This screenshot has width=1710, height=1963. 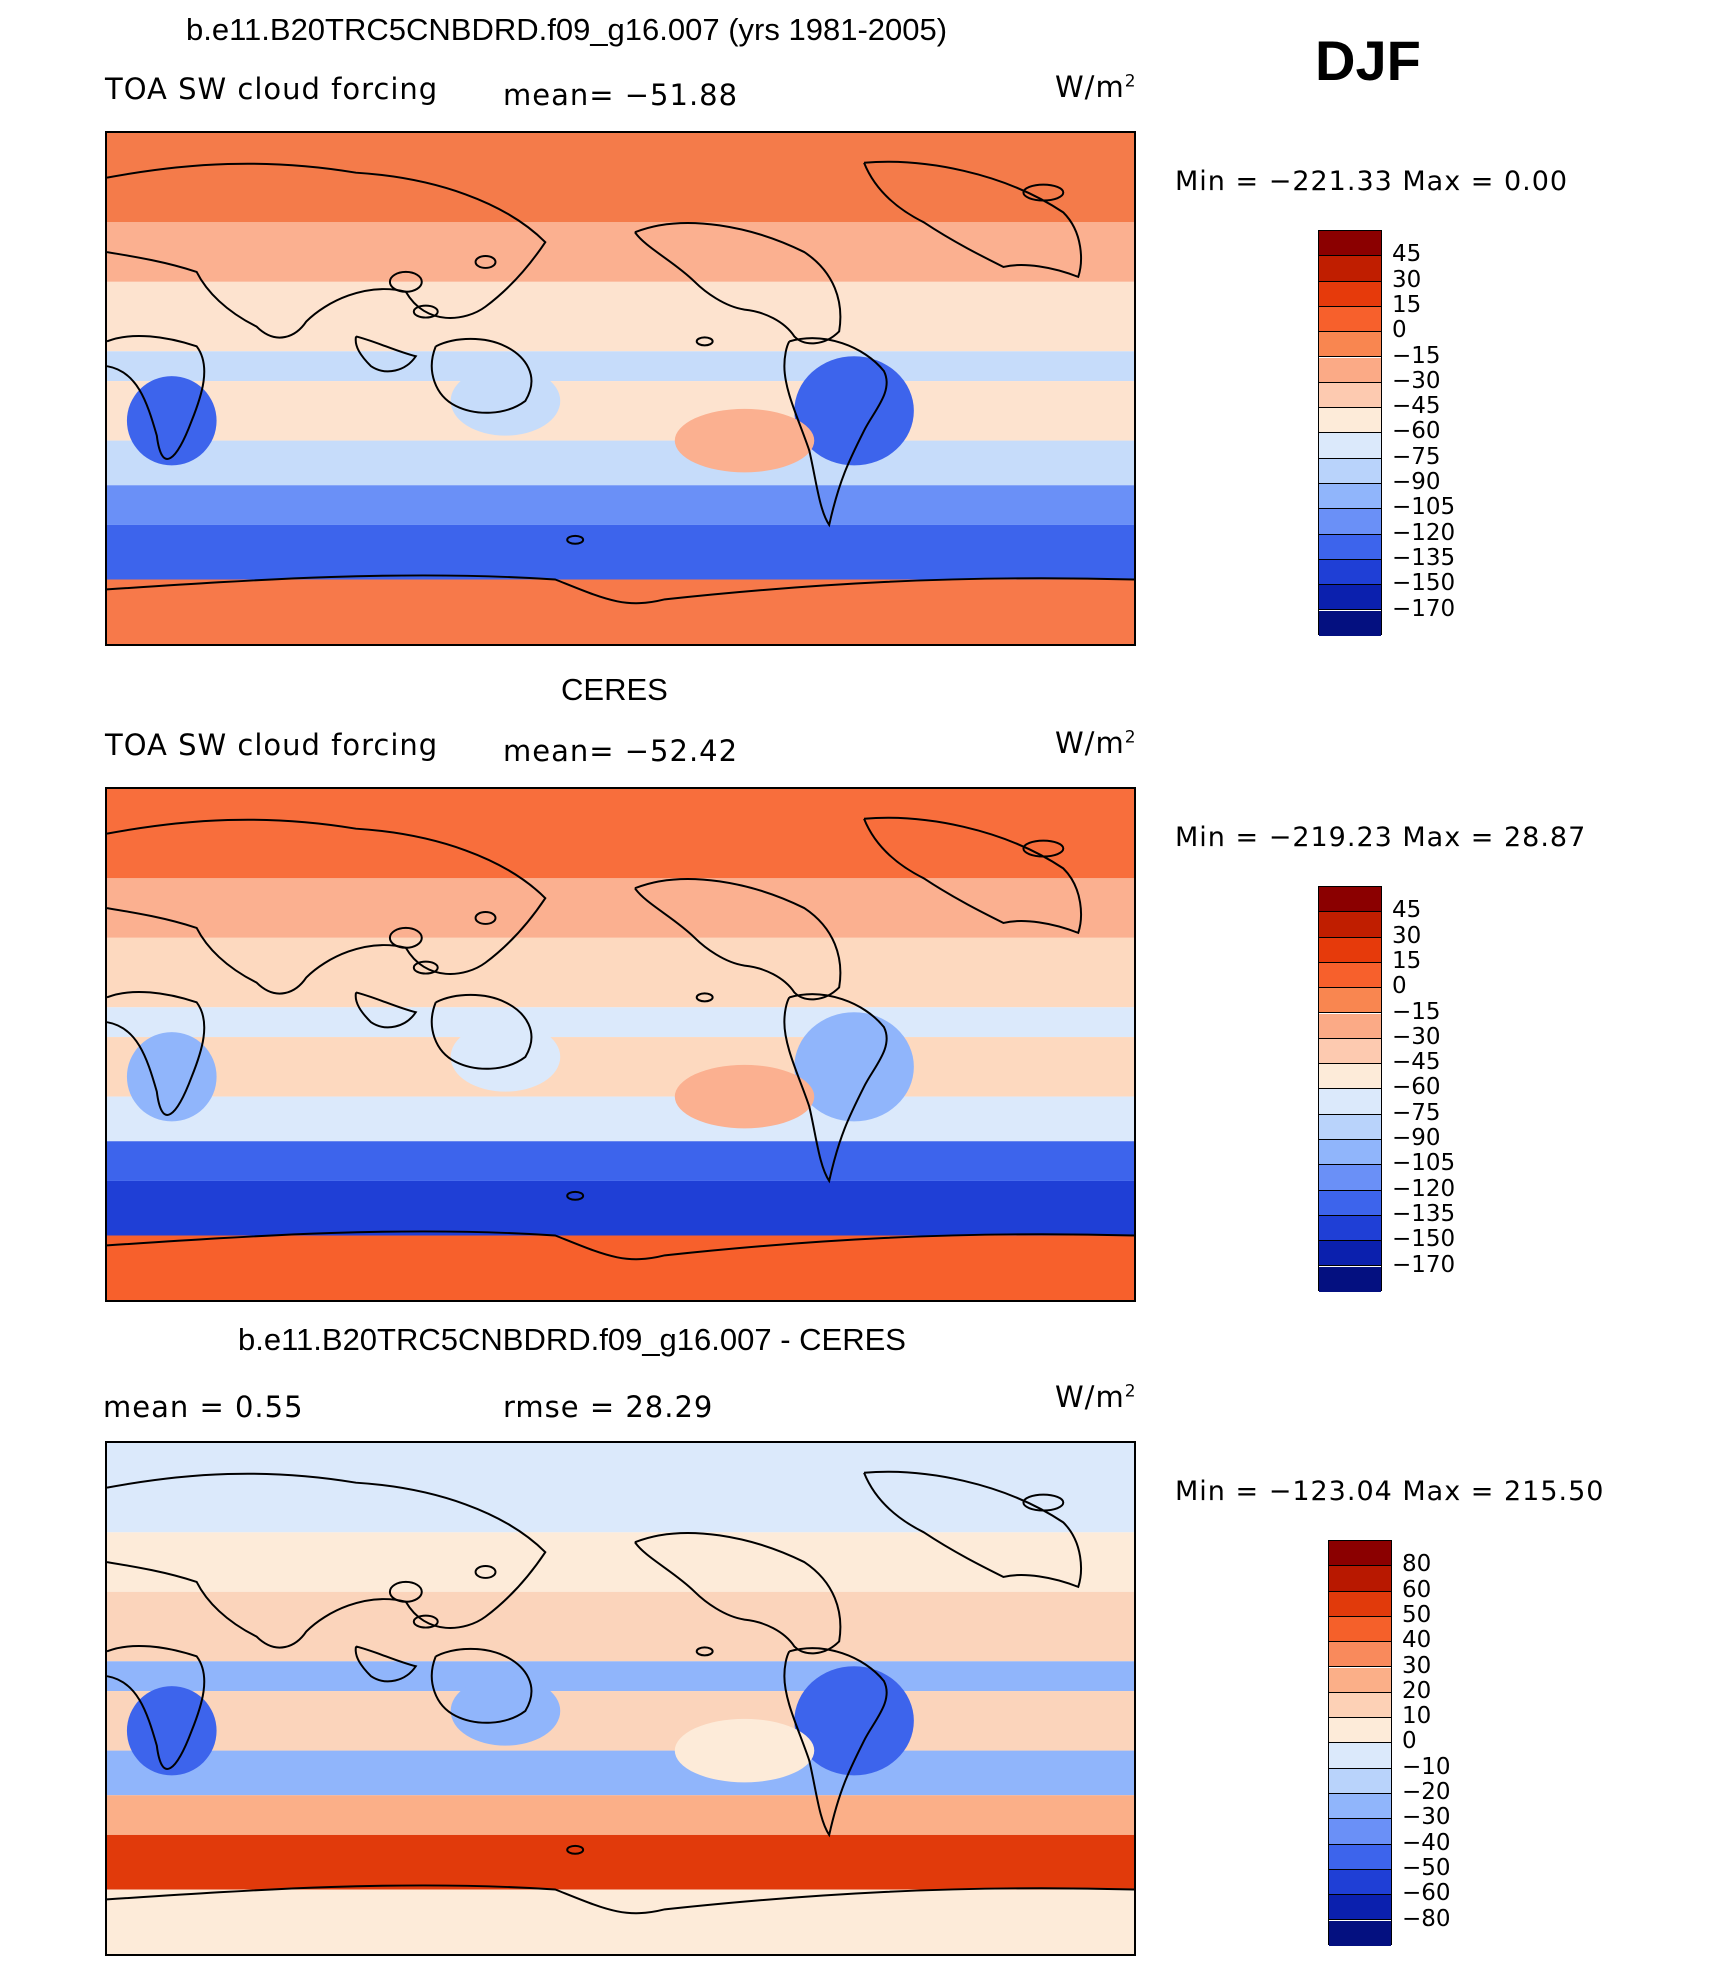 What do you see at coordinates (1426, 1842) in the screenshot?
I see `colorbar-tick-label: −40` at bounding box center [1426, 1842].